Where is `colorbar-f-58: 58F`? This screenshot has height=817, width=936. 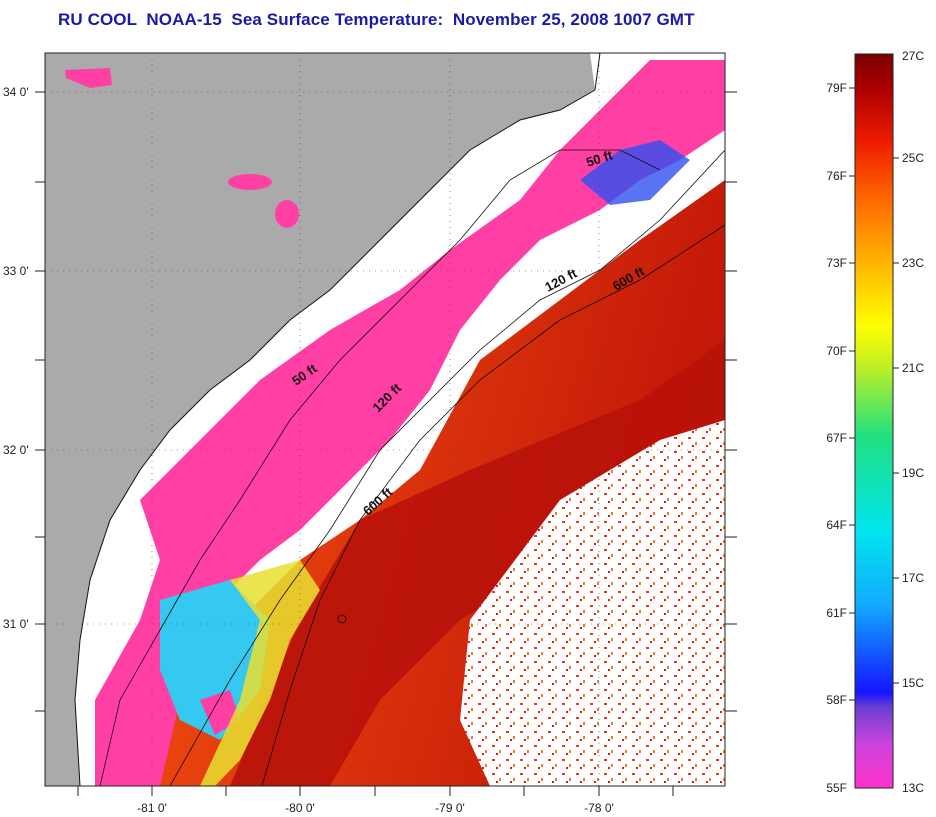 colorbar-f-58: 58F is located at coordinates (836, 700).